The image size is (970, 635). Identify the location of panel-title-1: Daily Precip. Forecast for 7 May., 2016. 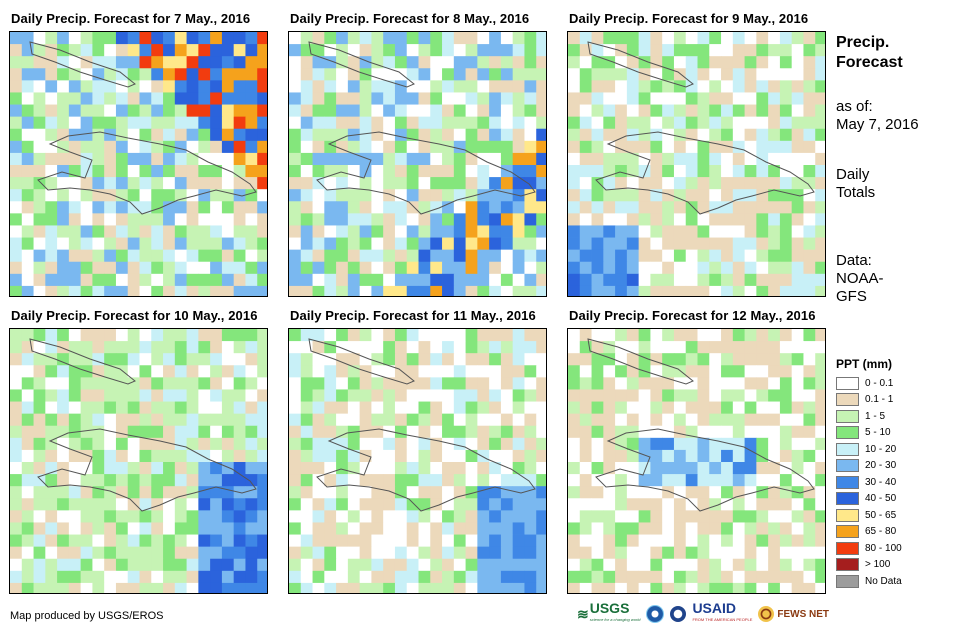
(131, 18).